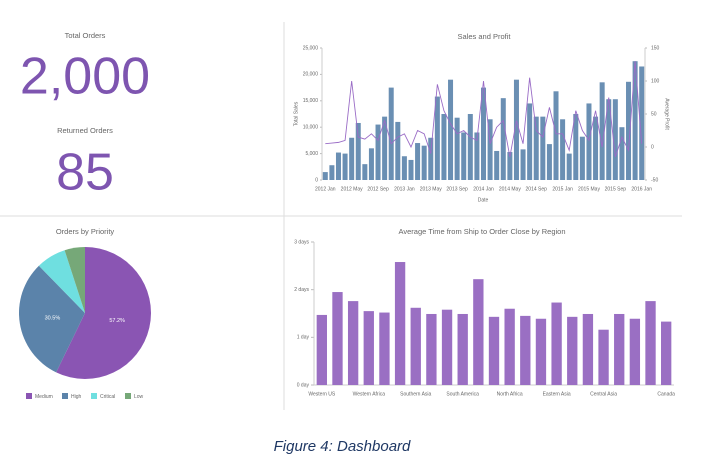 The height and width of the screenshot is (463, 715). What do you see at coordinates (85, 35) in the screenshot?
I see `kpi-label: Total Orders` at bounding box center [85, 35].